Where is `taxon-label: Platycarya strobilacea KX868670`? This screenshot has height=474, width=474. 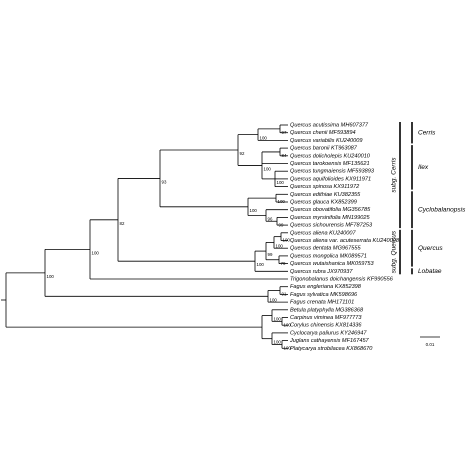
taxon-label: Platycarya strobilacea KX868670 is located at coordinates (331, 349).